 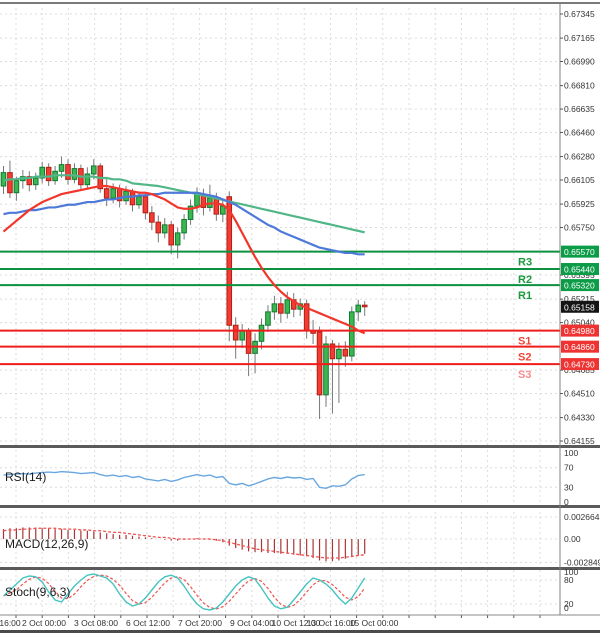 I want to click on price-badge-r2-text: 0.65440, so click(x=579, y=270).